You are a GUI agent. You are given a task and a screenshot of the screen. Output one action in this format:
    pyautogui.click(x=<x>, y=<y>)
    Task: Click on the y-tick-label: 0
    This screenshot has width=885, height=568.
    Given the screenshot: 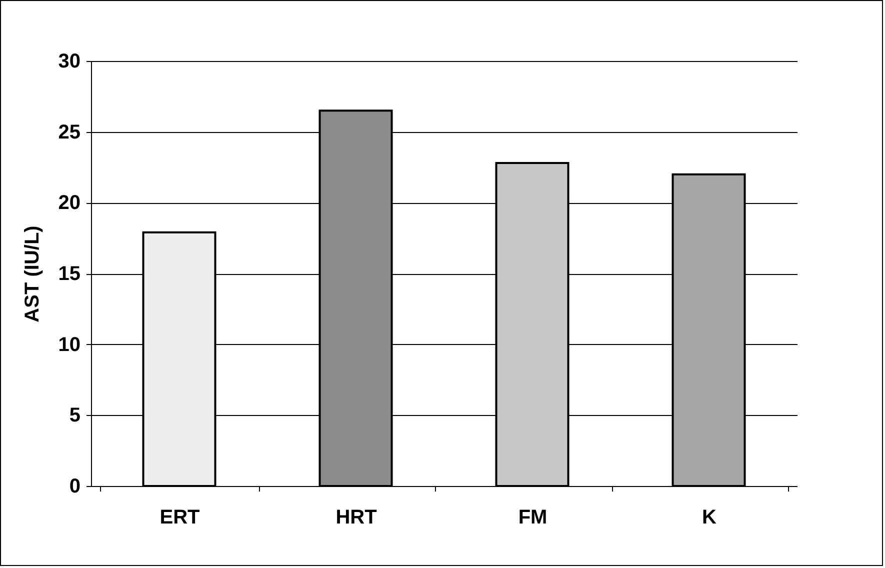 What is the action you would take?
    pyautogui.click(x=74, y=487)
    